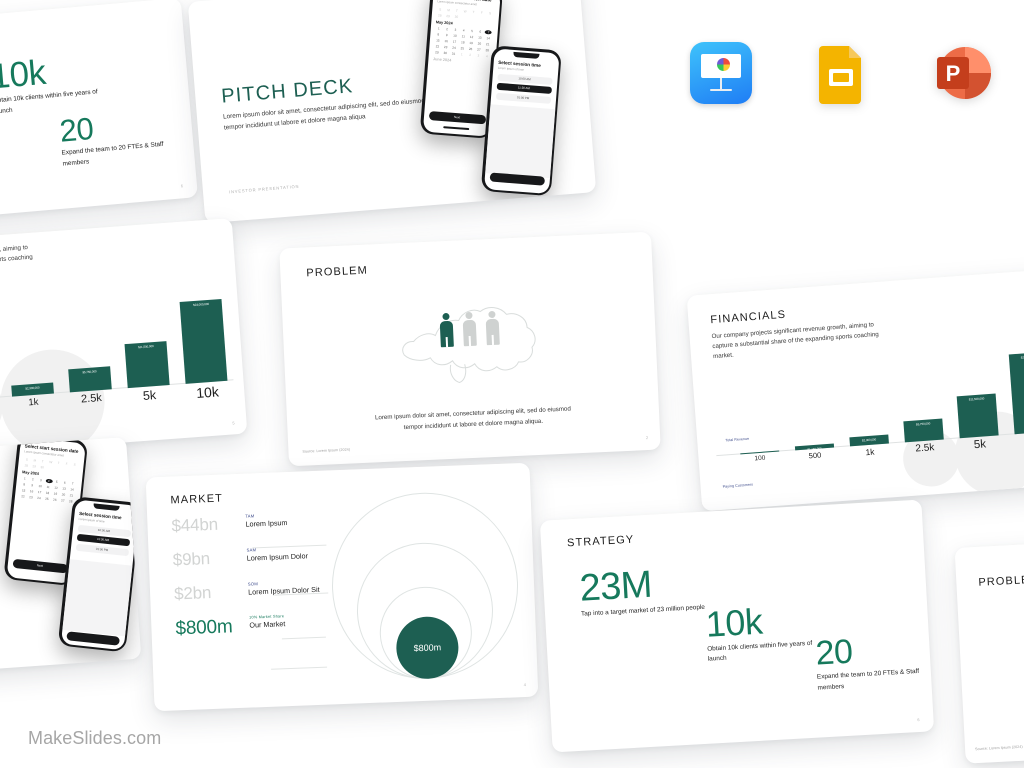 Image resolution: width=1024 pixels, height=768 pixels. Describe the element at coordinates (600, 541) in the screenshot. I see `strategy-title: STRATEGY` at that location.